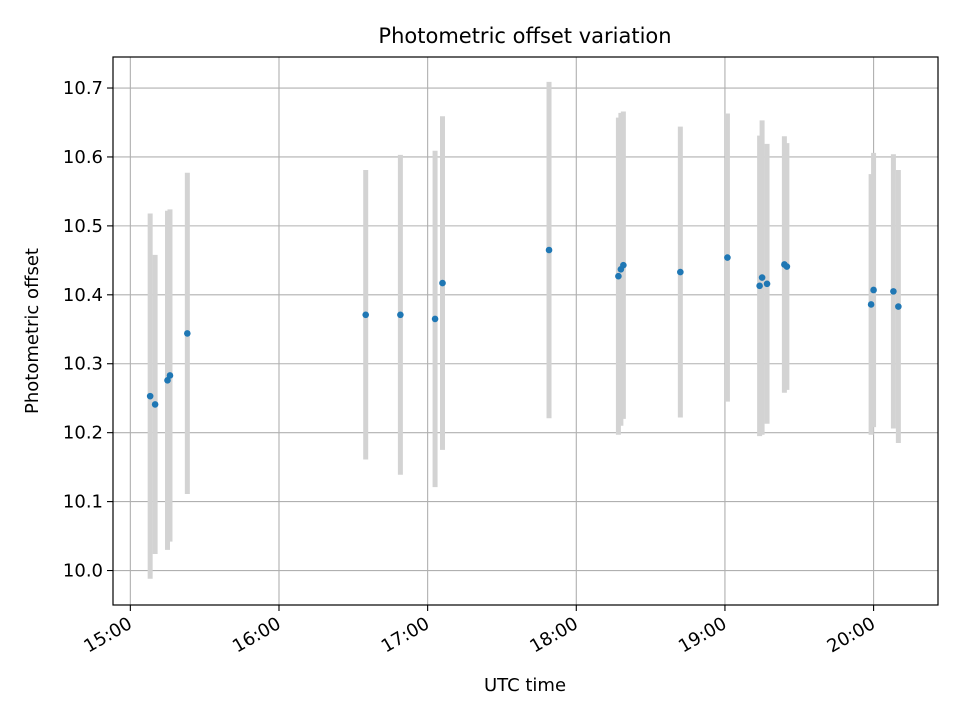  What do you see at coordinates (83, 502) in the screenshot?
I see `y-tick-label: 10.1` at bounding box center [83, 502].